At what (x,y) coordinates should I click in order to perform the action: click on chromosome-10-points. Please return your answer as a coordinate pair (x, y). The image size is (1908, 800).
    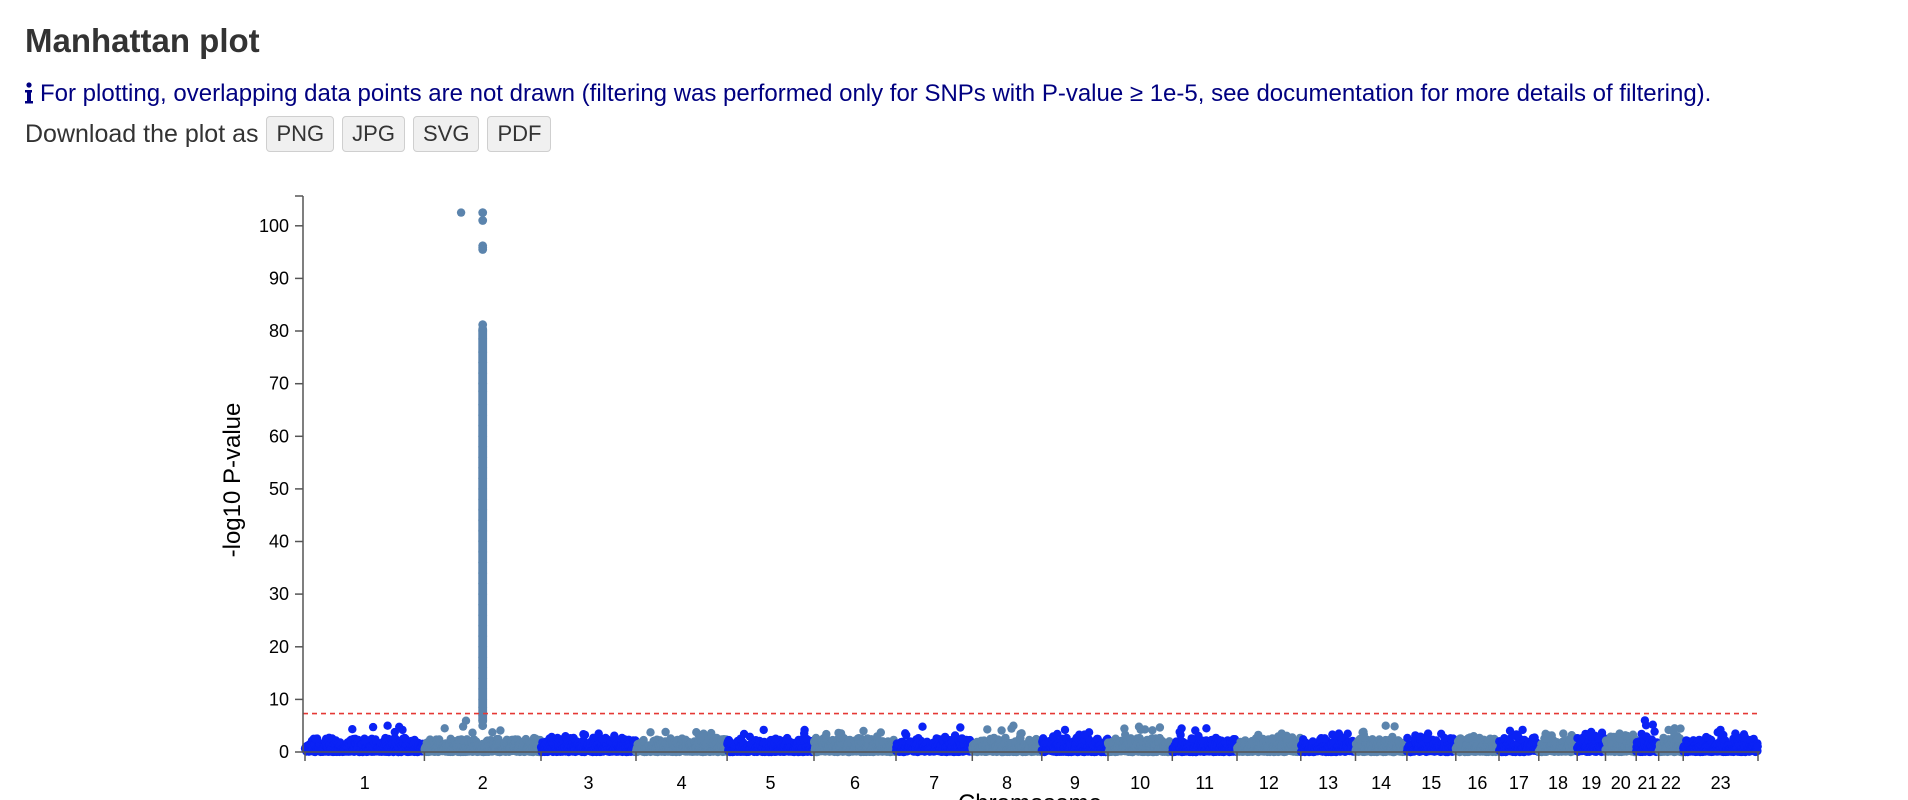
    Looking at the image, I should click on (1140, 739).